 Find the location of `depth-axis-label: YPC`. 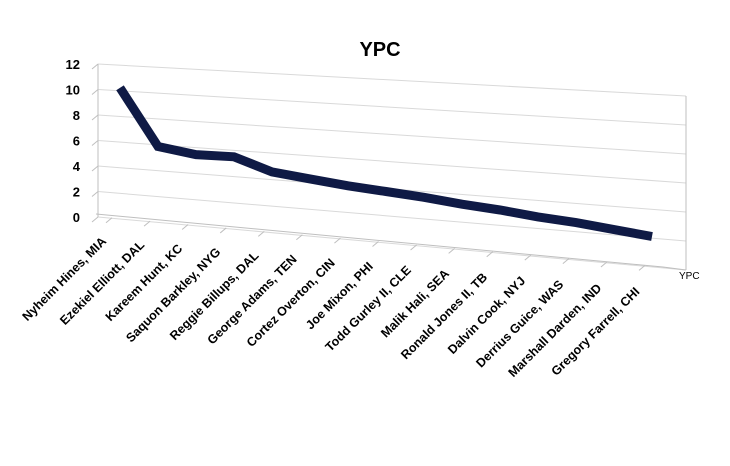

depth-axis-label: YPC is located at coordinates (689, 276).